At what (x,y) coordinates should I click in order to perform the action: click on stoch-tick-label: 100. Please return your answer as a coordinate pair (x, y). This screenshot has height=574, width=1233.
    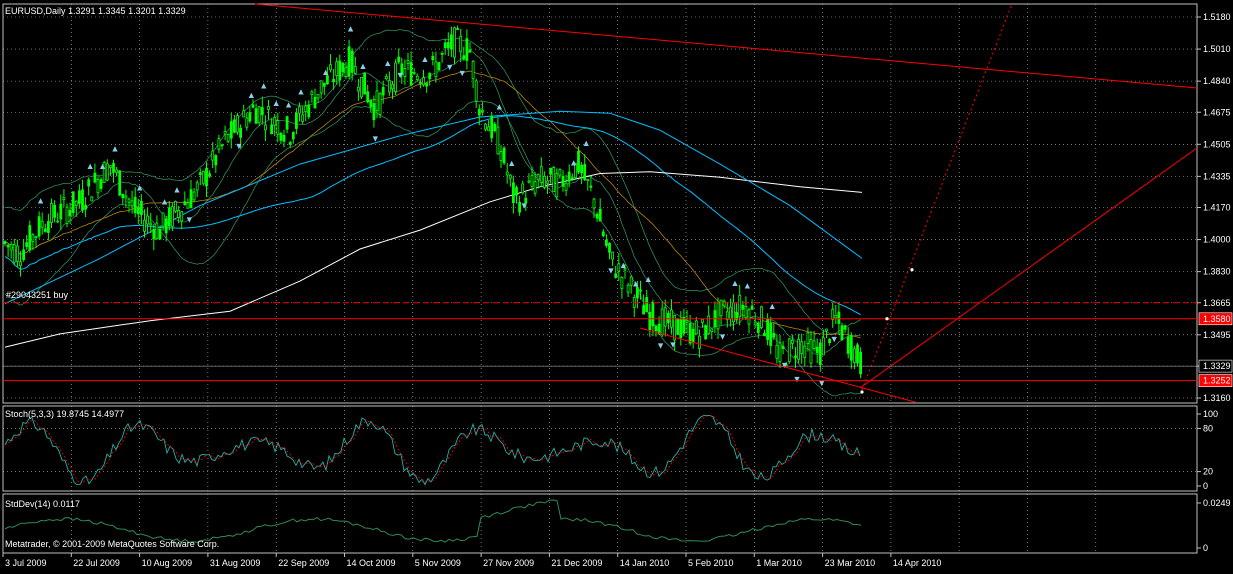
    Looking at the image, I should click on (1210, 414).